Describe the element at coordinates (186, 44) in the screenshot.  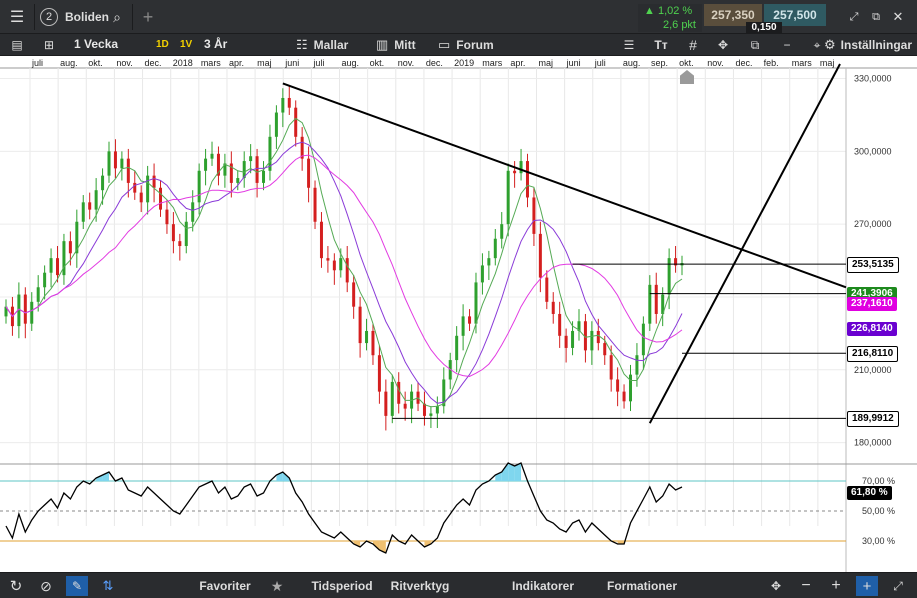
I see `interval-1v-button: 1V` at that location.